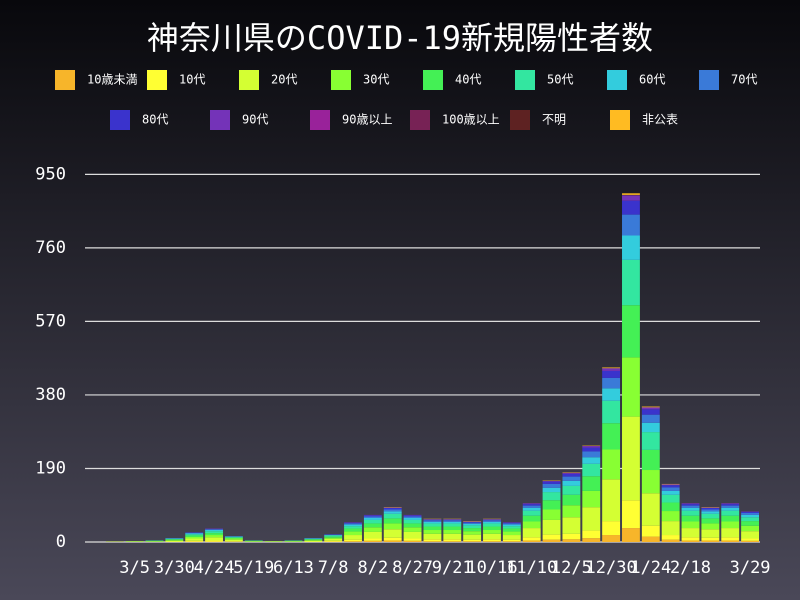 The image size is (800, 600). What do you see at coordinates (61, 542) in the screenshot?
I see `y-tick-label: 0` at bounding box center [61, 542].